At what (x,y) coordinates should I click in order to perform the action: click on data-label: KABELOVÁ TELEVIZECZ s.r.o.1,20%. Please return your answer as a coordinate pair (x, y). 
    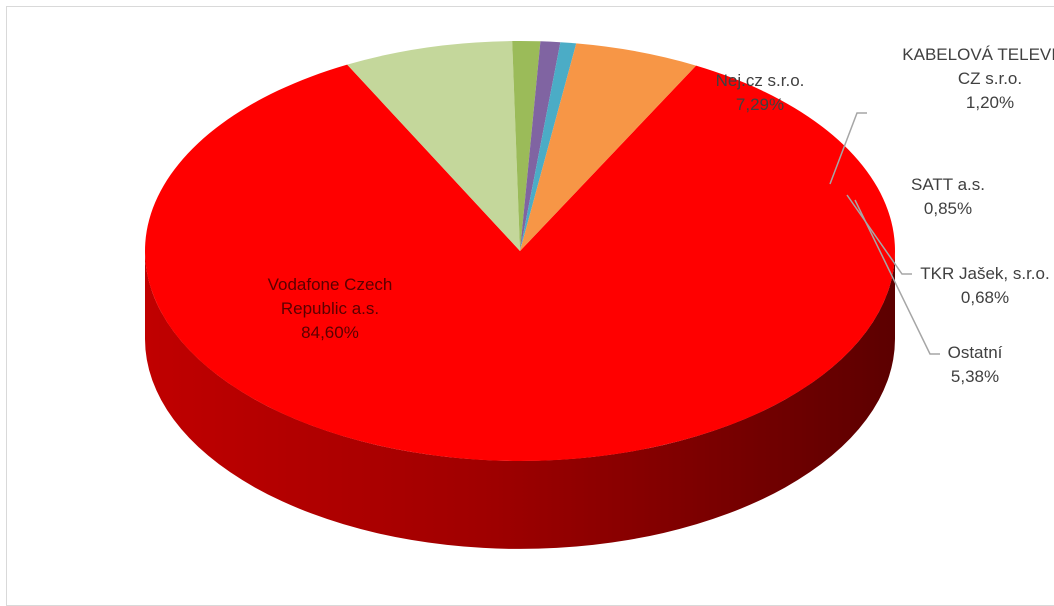
    Looking at the image, I should click on (978, 78).